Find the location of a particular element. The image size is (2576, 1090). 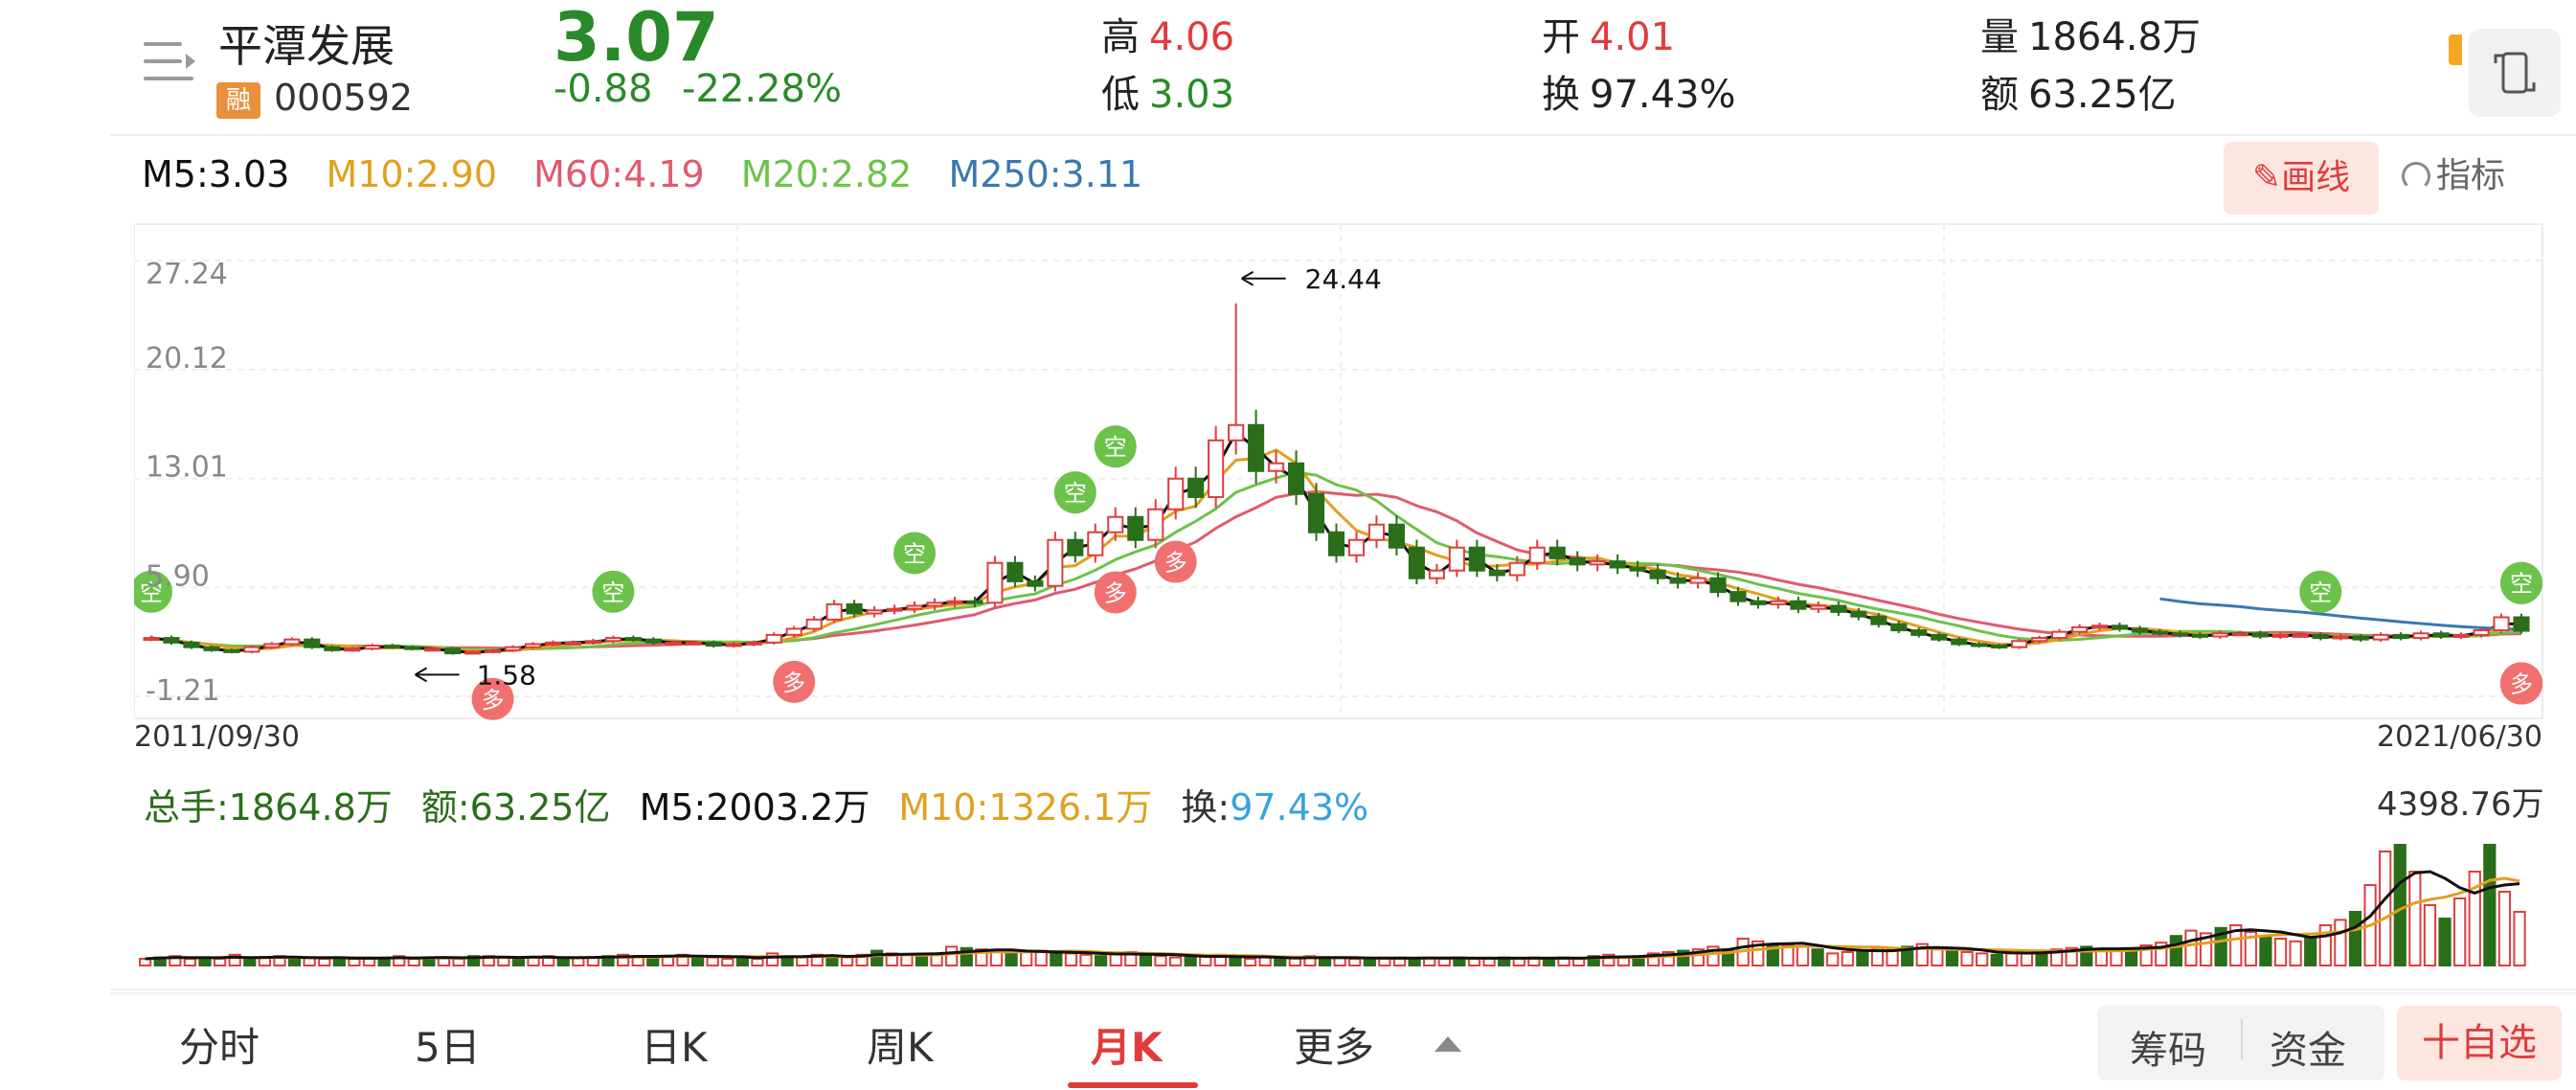

side-tab-marker is located at coordinates (2455, 49).